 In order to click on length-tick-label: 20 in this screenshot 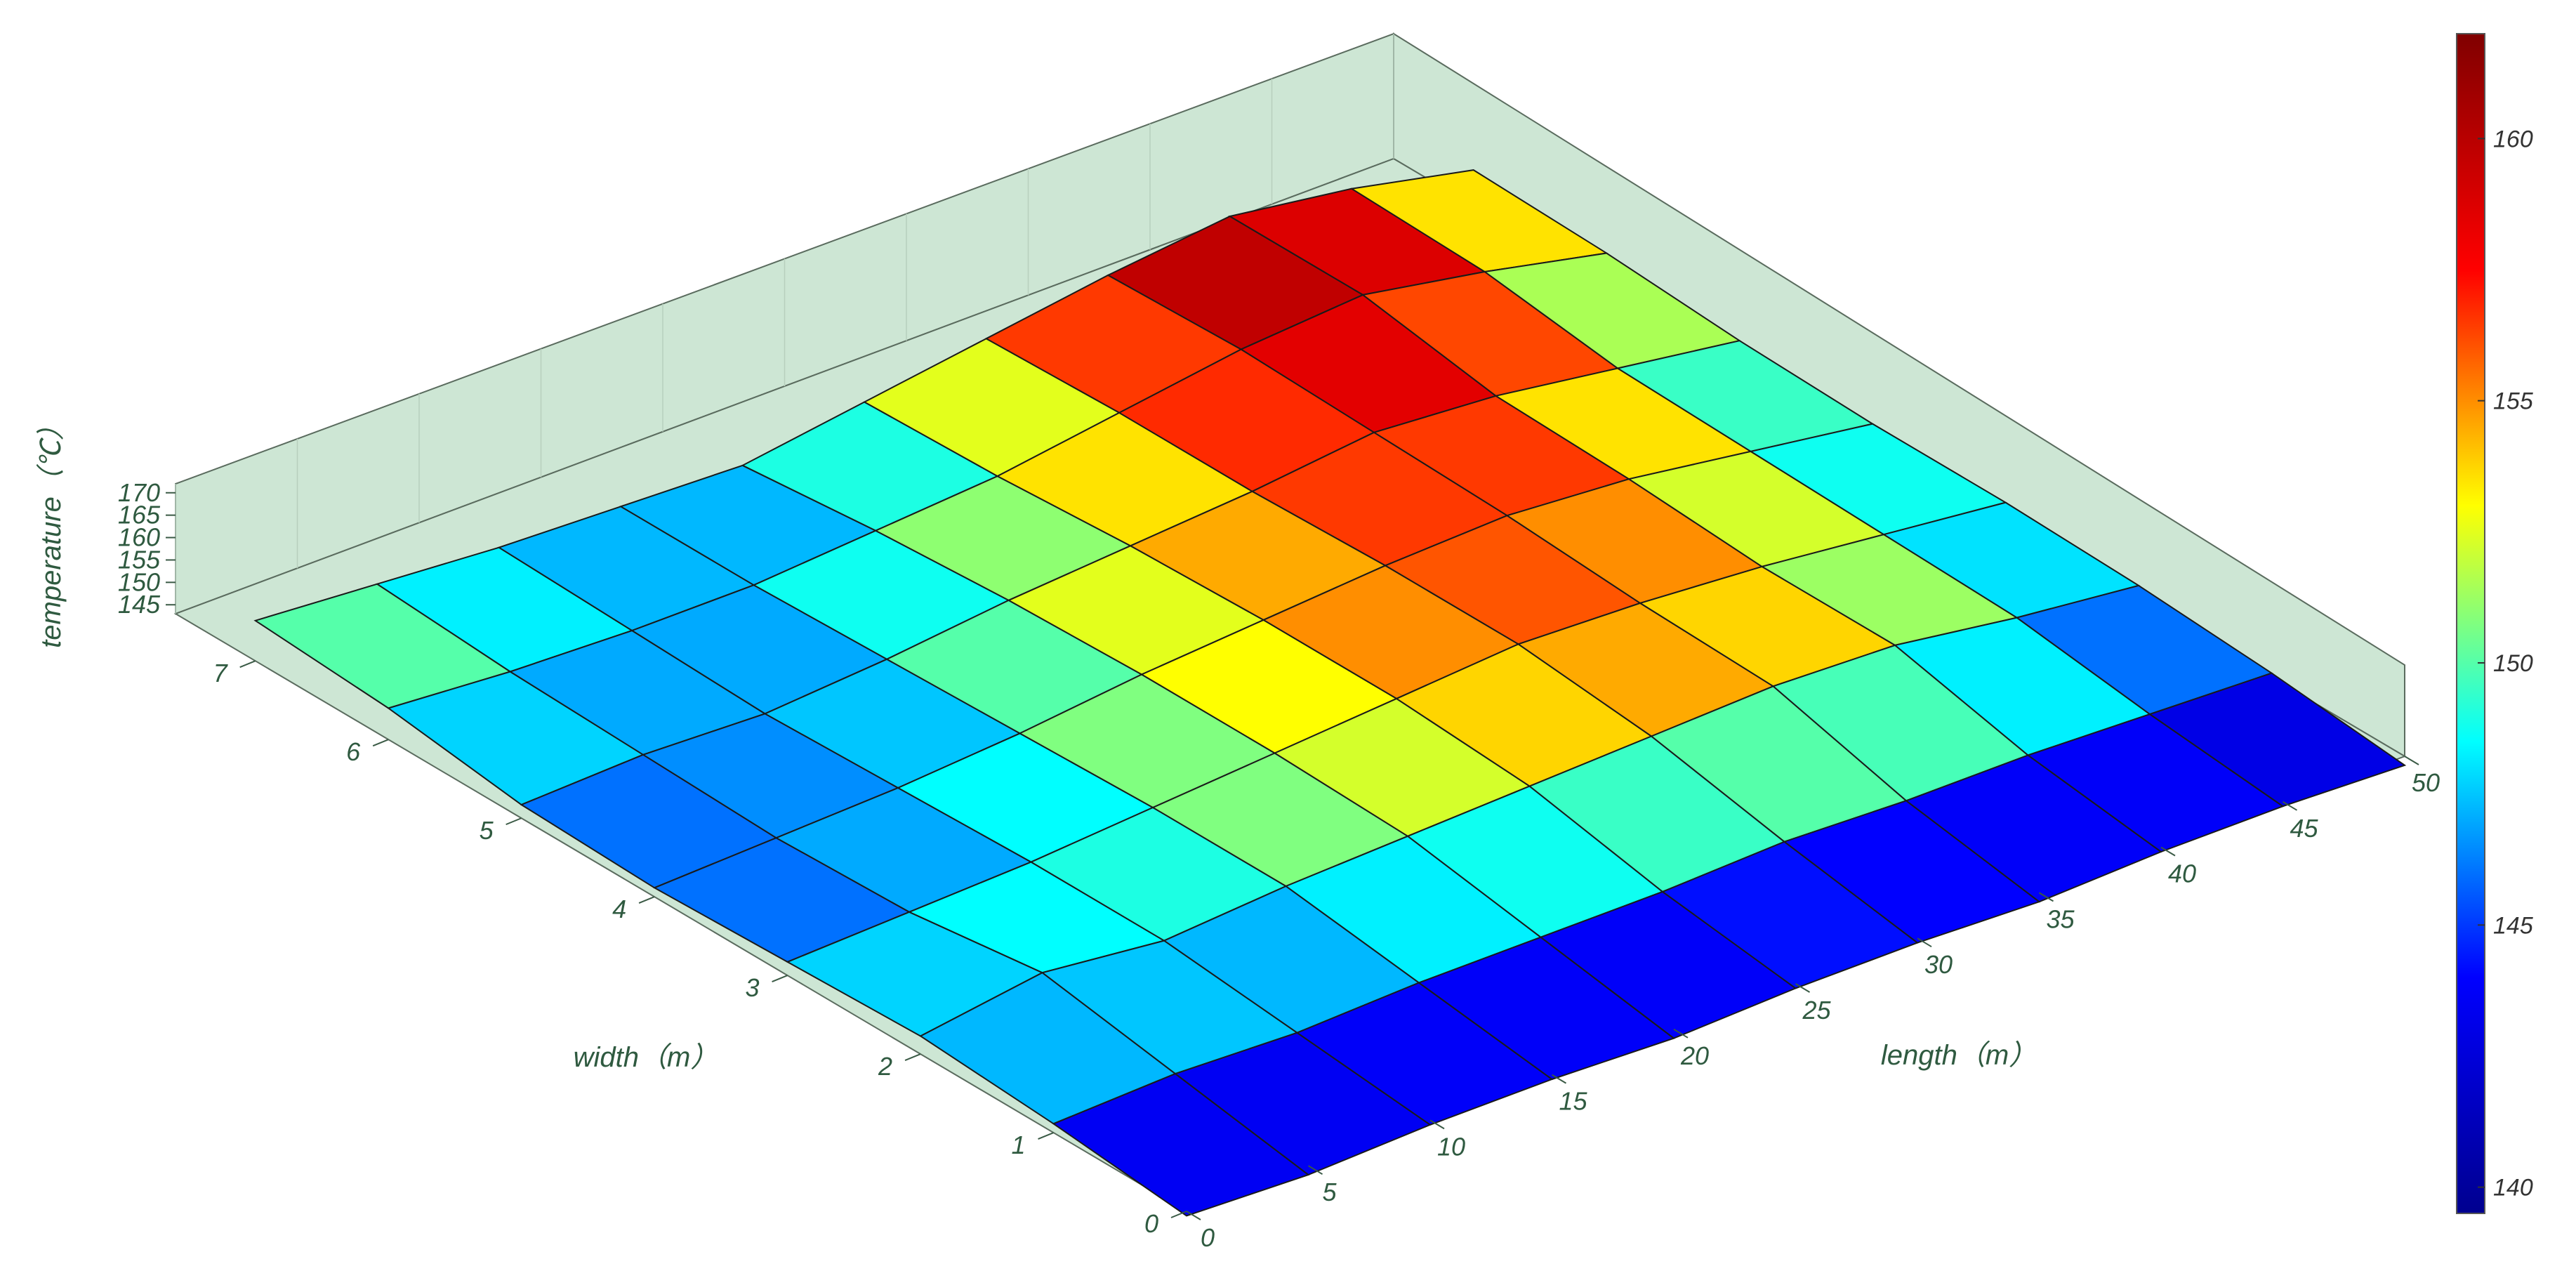, I will do `click(1694, 1055)`.